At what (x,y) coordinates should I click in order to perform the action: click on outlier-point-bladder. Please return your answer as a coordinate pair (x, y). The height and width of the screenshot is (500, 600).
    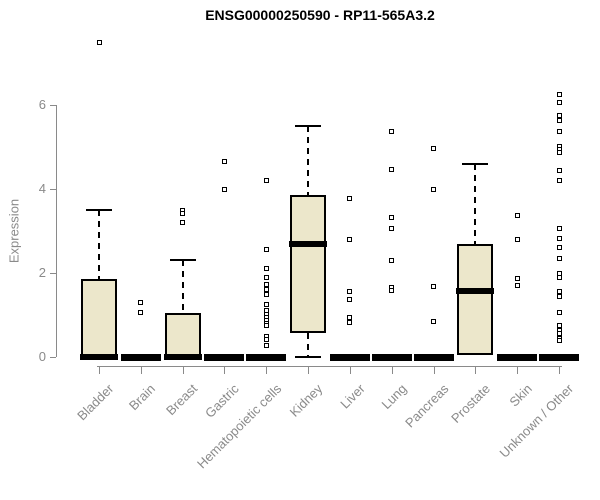
    Looking at the image, I should click on (99, 42).